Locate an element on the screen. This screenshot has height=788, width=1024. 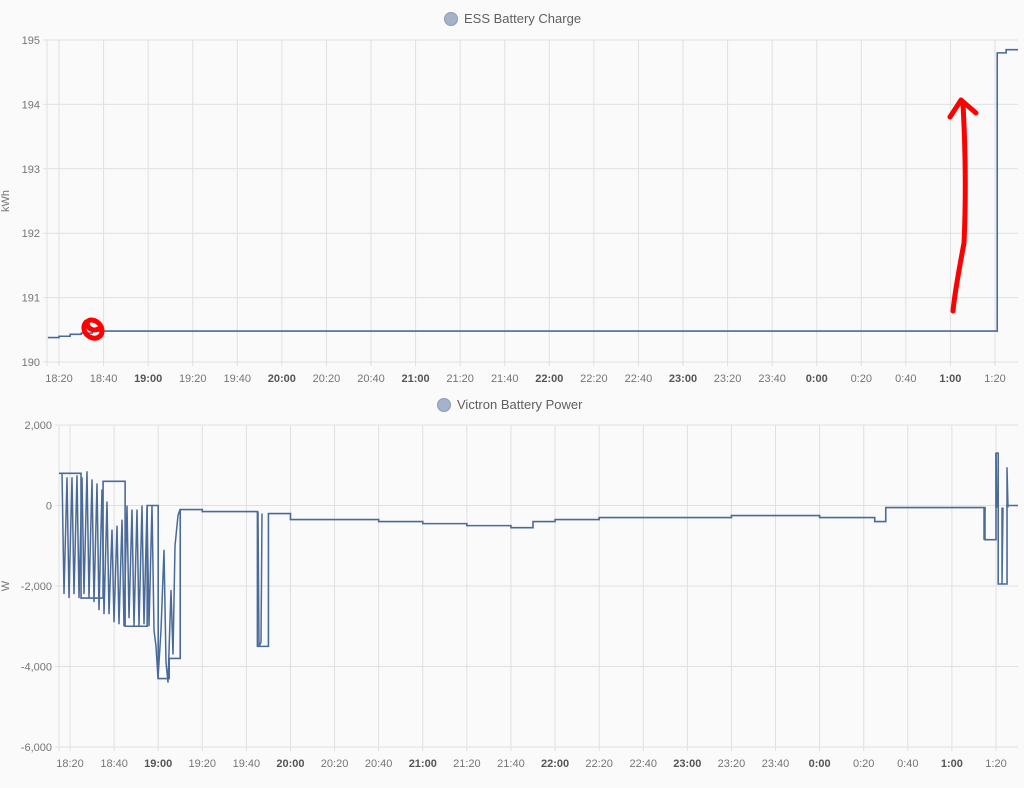
chart-legend: Victron Battery Power is located at coordinates (509, 404).